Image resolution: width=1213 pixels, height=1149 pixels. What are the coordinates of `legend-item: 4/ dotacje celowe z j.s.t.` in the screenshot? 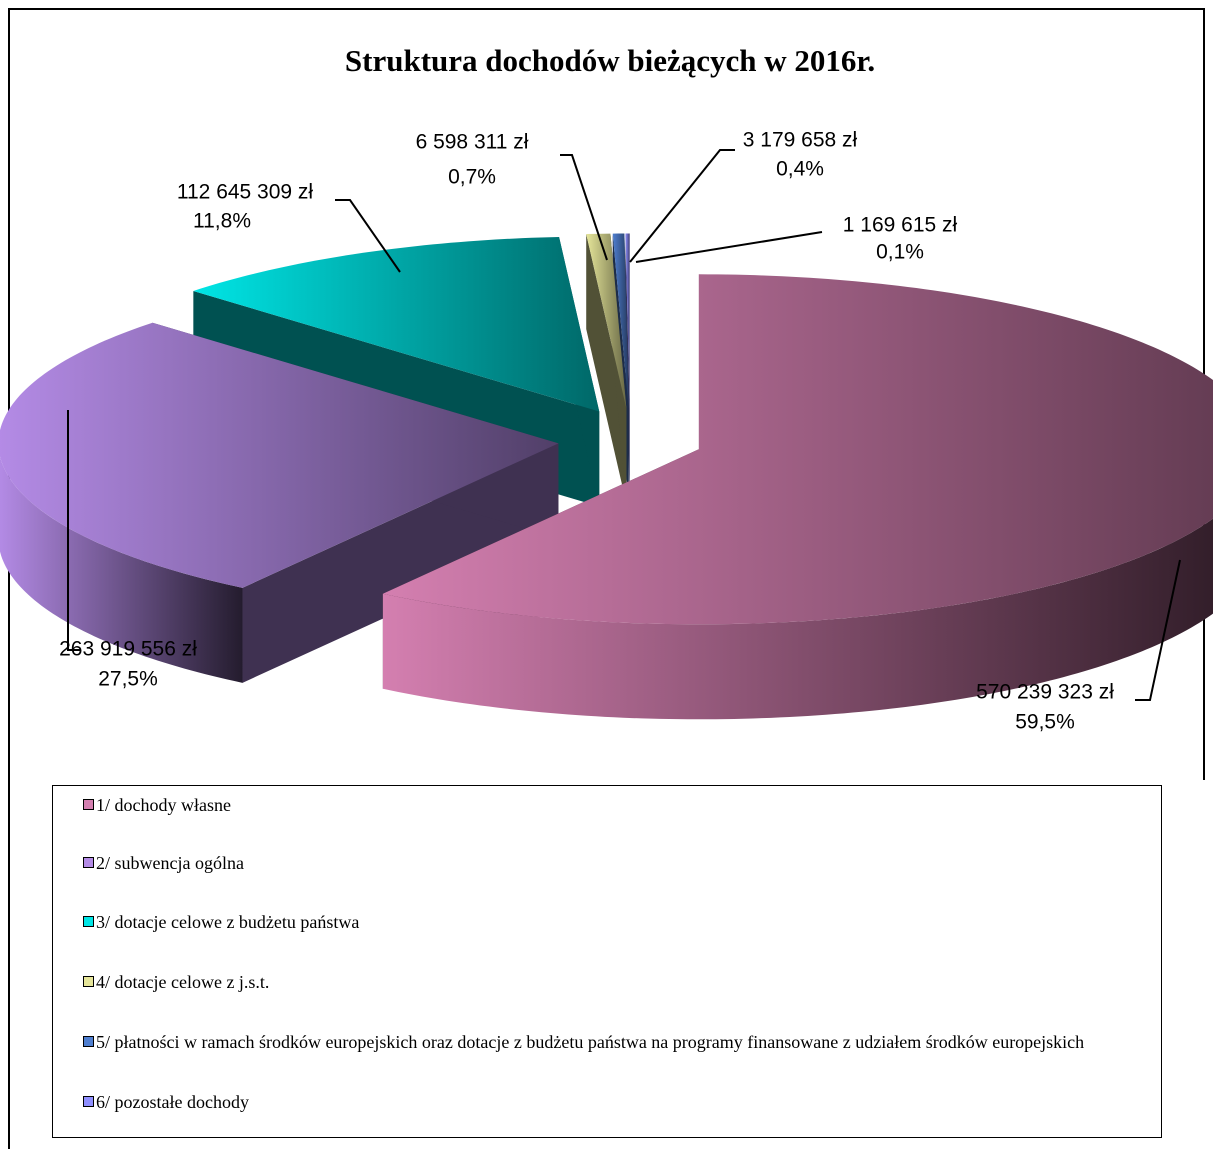 It's located at (613, 982).